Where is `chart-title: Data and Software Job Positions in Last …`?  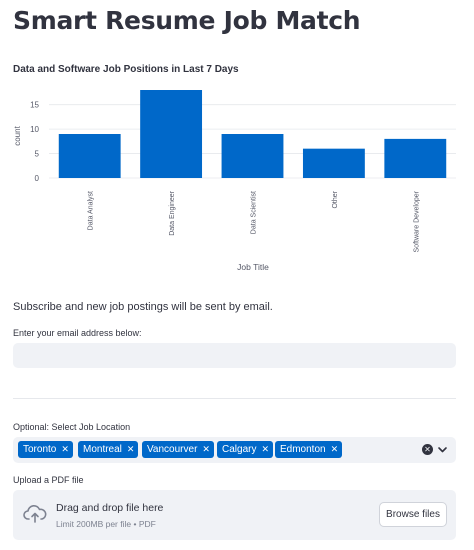 chart-title: Data and Software Job Positions in Last … is located at coordinates (126, 69).